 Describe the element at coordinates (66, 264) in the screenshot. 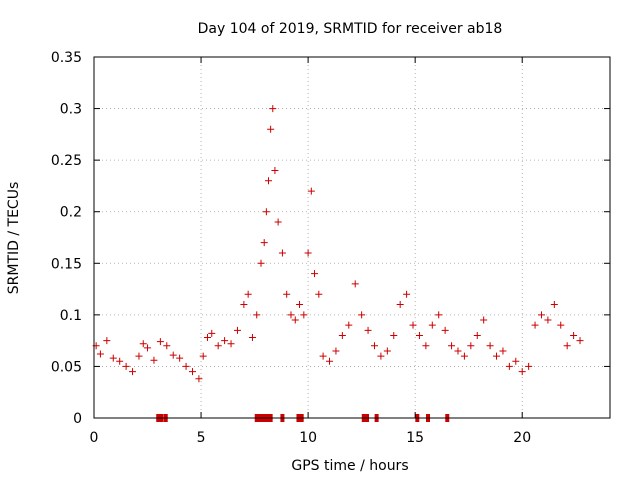

I see `y-tick-label: 0.15` at that location.